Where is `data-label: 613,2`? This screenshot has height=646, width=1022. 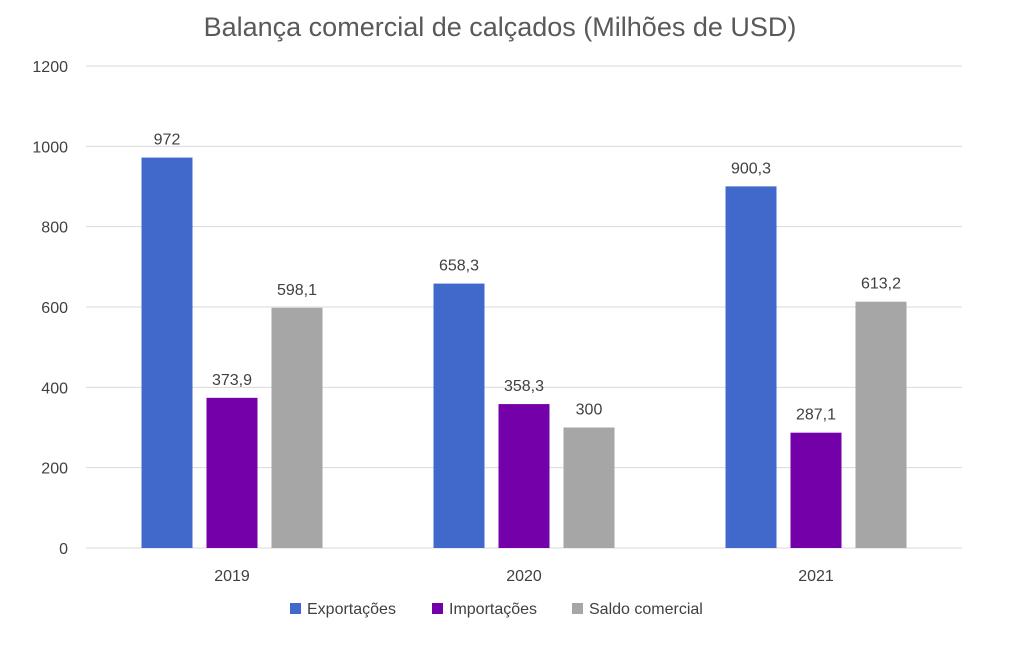
data-label: 613,2 is located at coordinates (881, 284).